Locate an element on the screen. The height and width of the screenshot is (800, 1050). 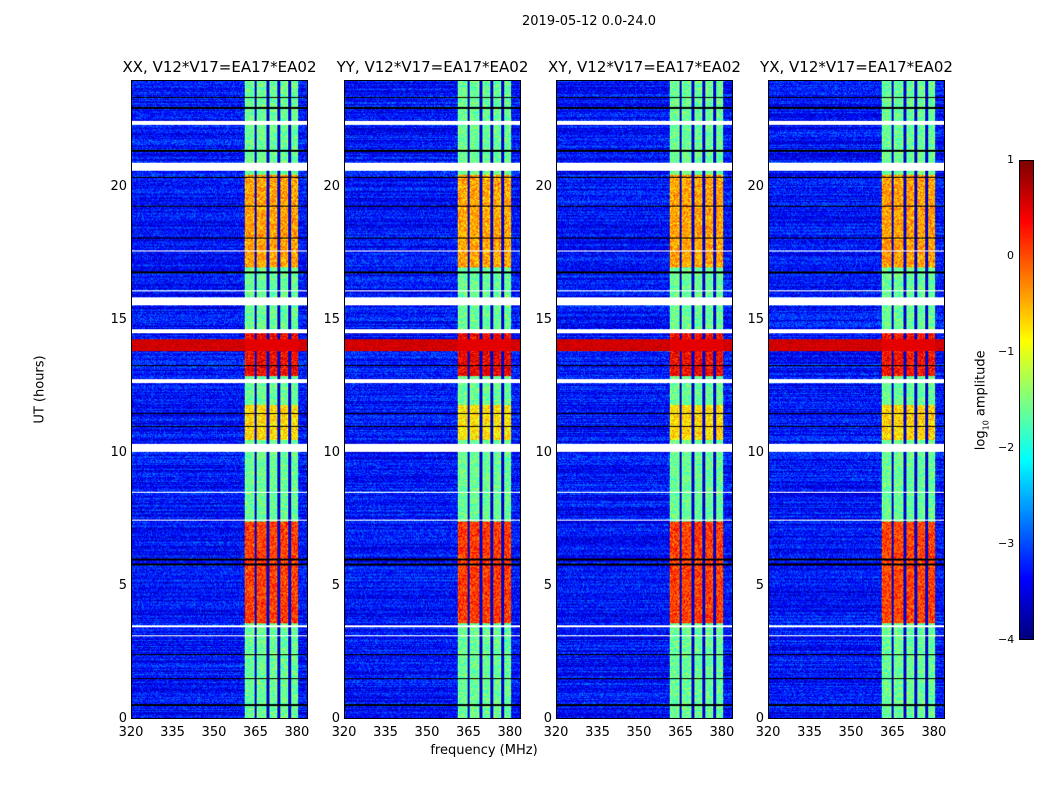
colorbar-tick-label: −2 is located at coordinates (1006, 447).